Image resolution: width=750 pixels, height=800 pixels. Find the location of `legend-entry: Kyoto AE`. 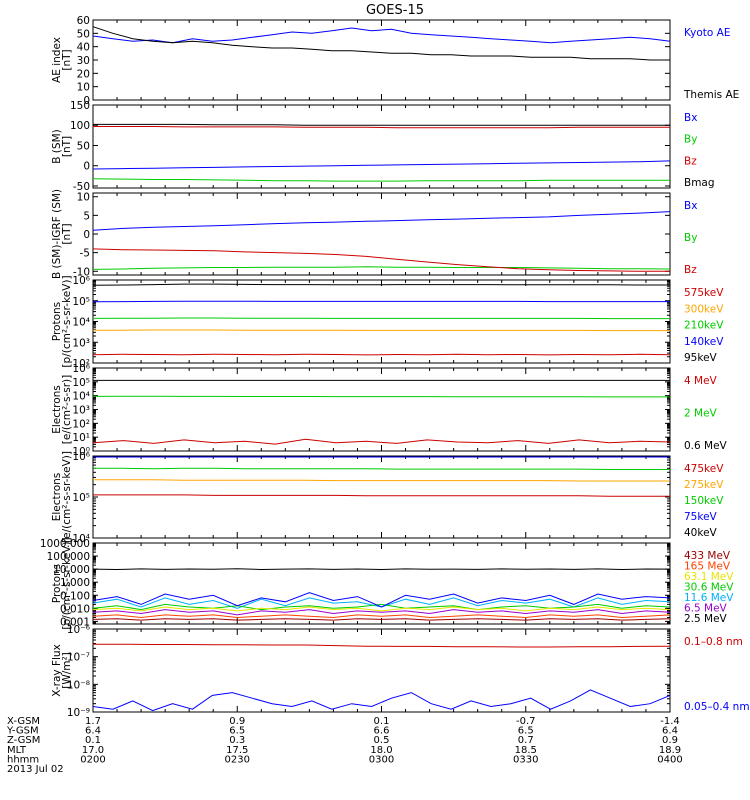

legend-entry: Kyoto AE is located at coordinates (707, 33).